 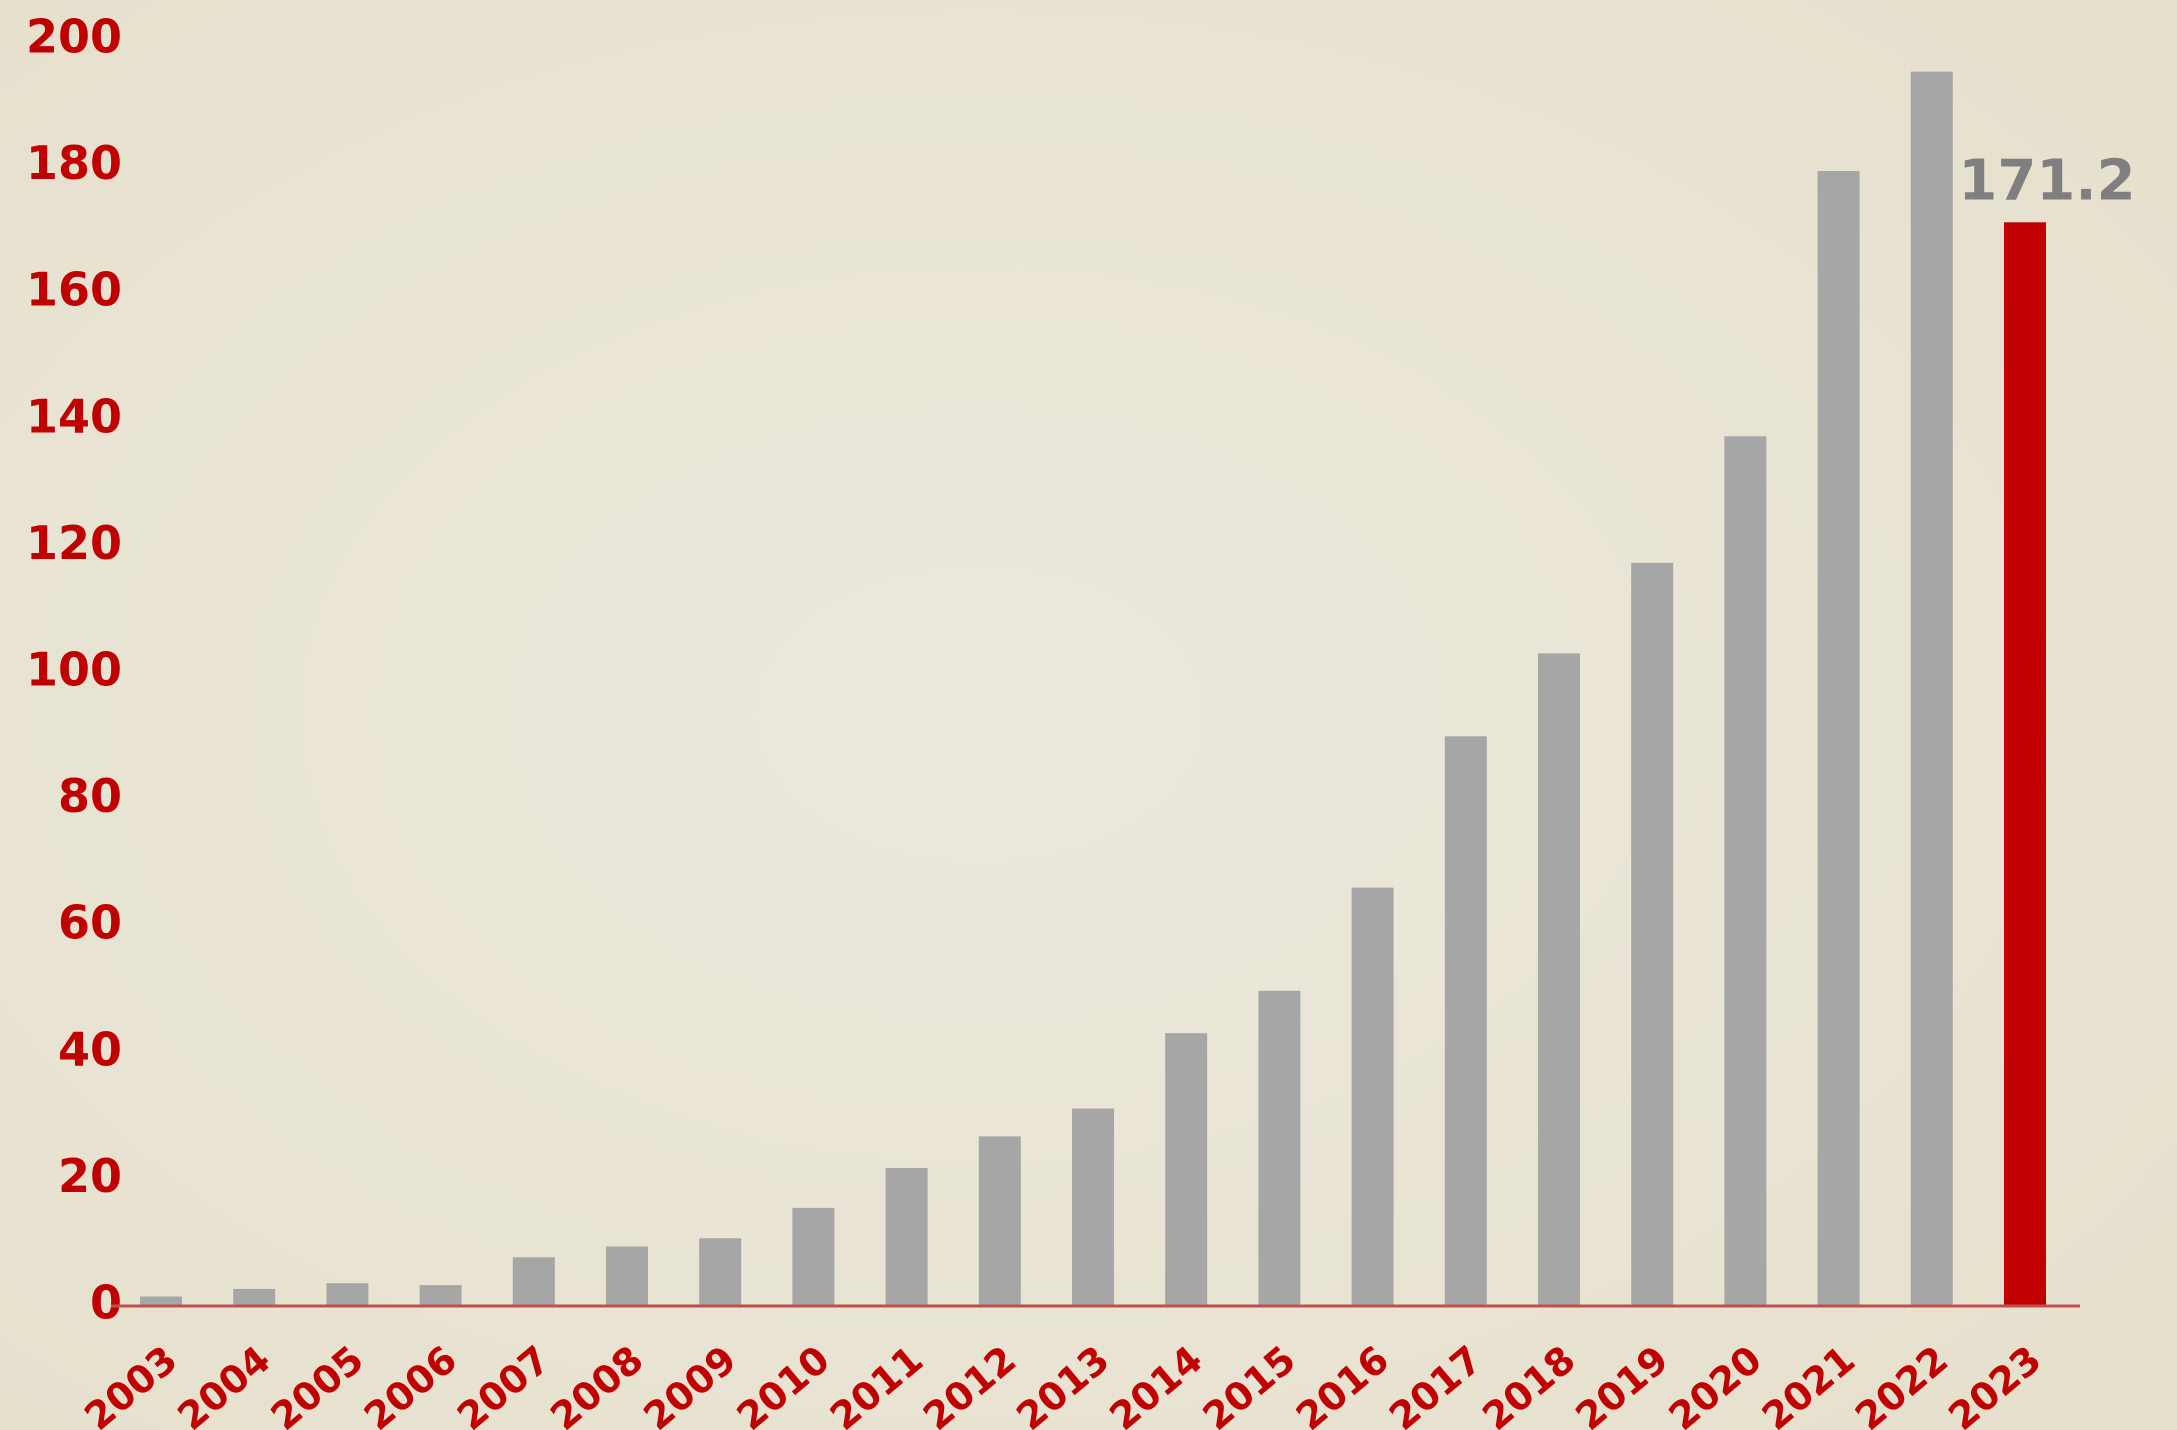 What do you see at coordinates (74, 670) in the screenshot?
I see `y-tick-label: 100` at bounding box center [74, 670].